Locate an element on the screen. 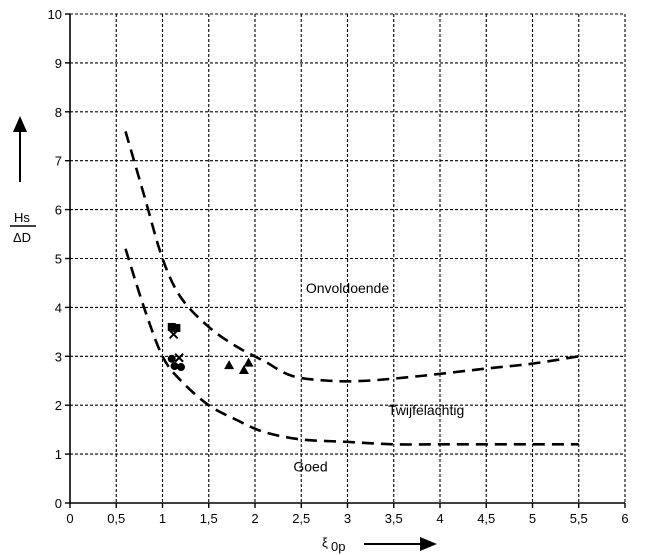 The image size is (645, 555). y-tick-label: 8 is located at coordinates (58, 112).